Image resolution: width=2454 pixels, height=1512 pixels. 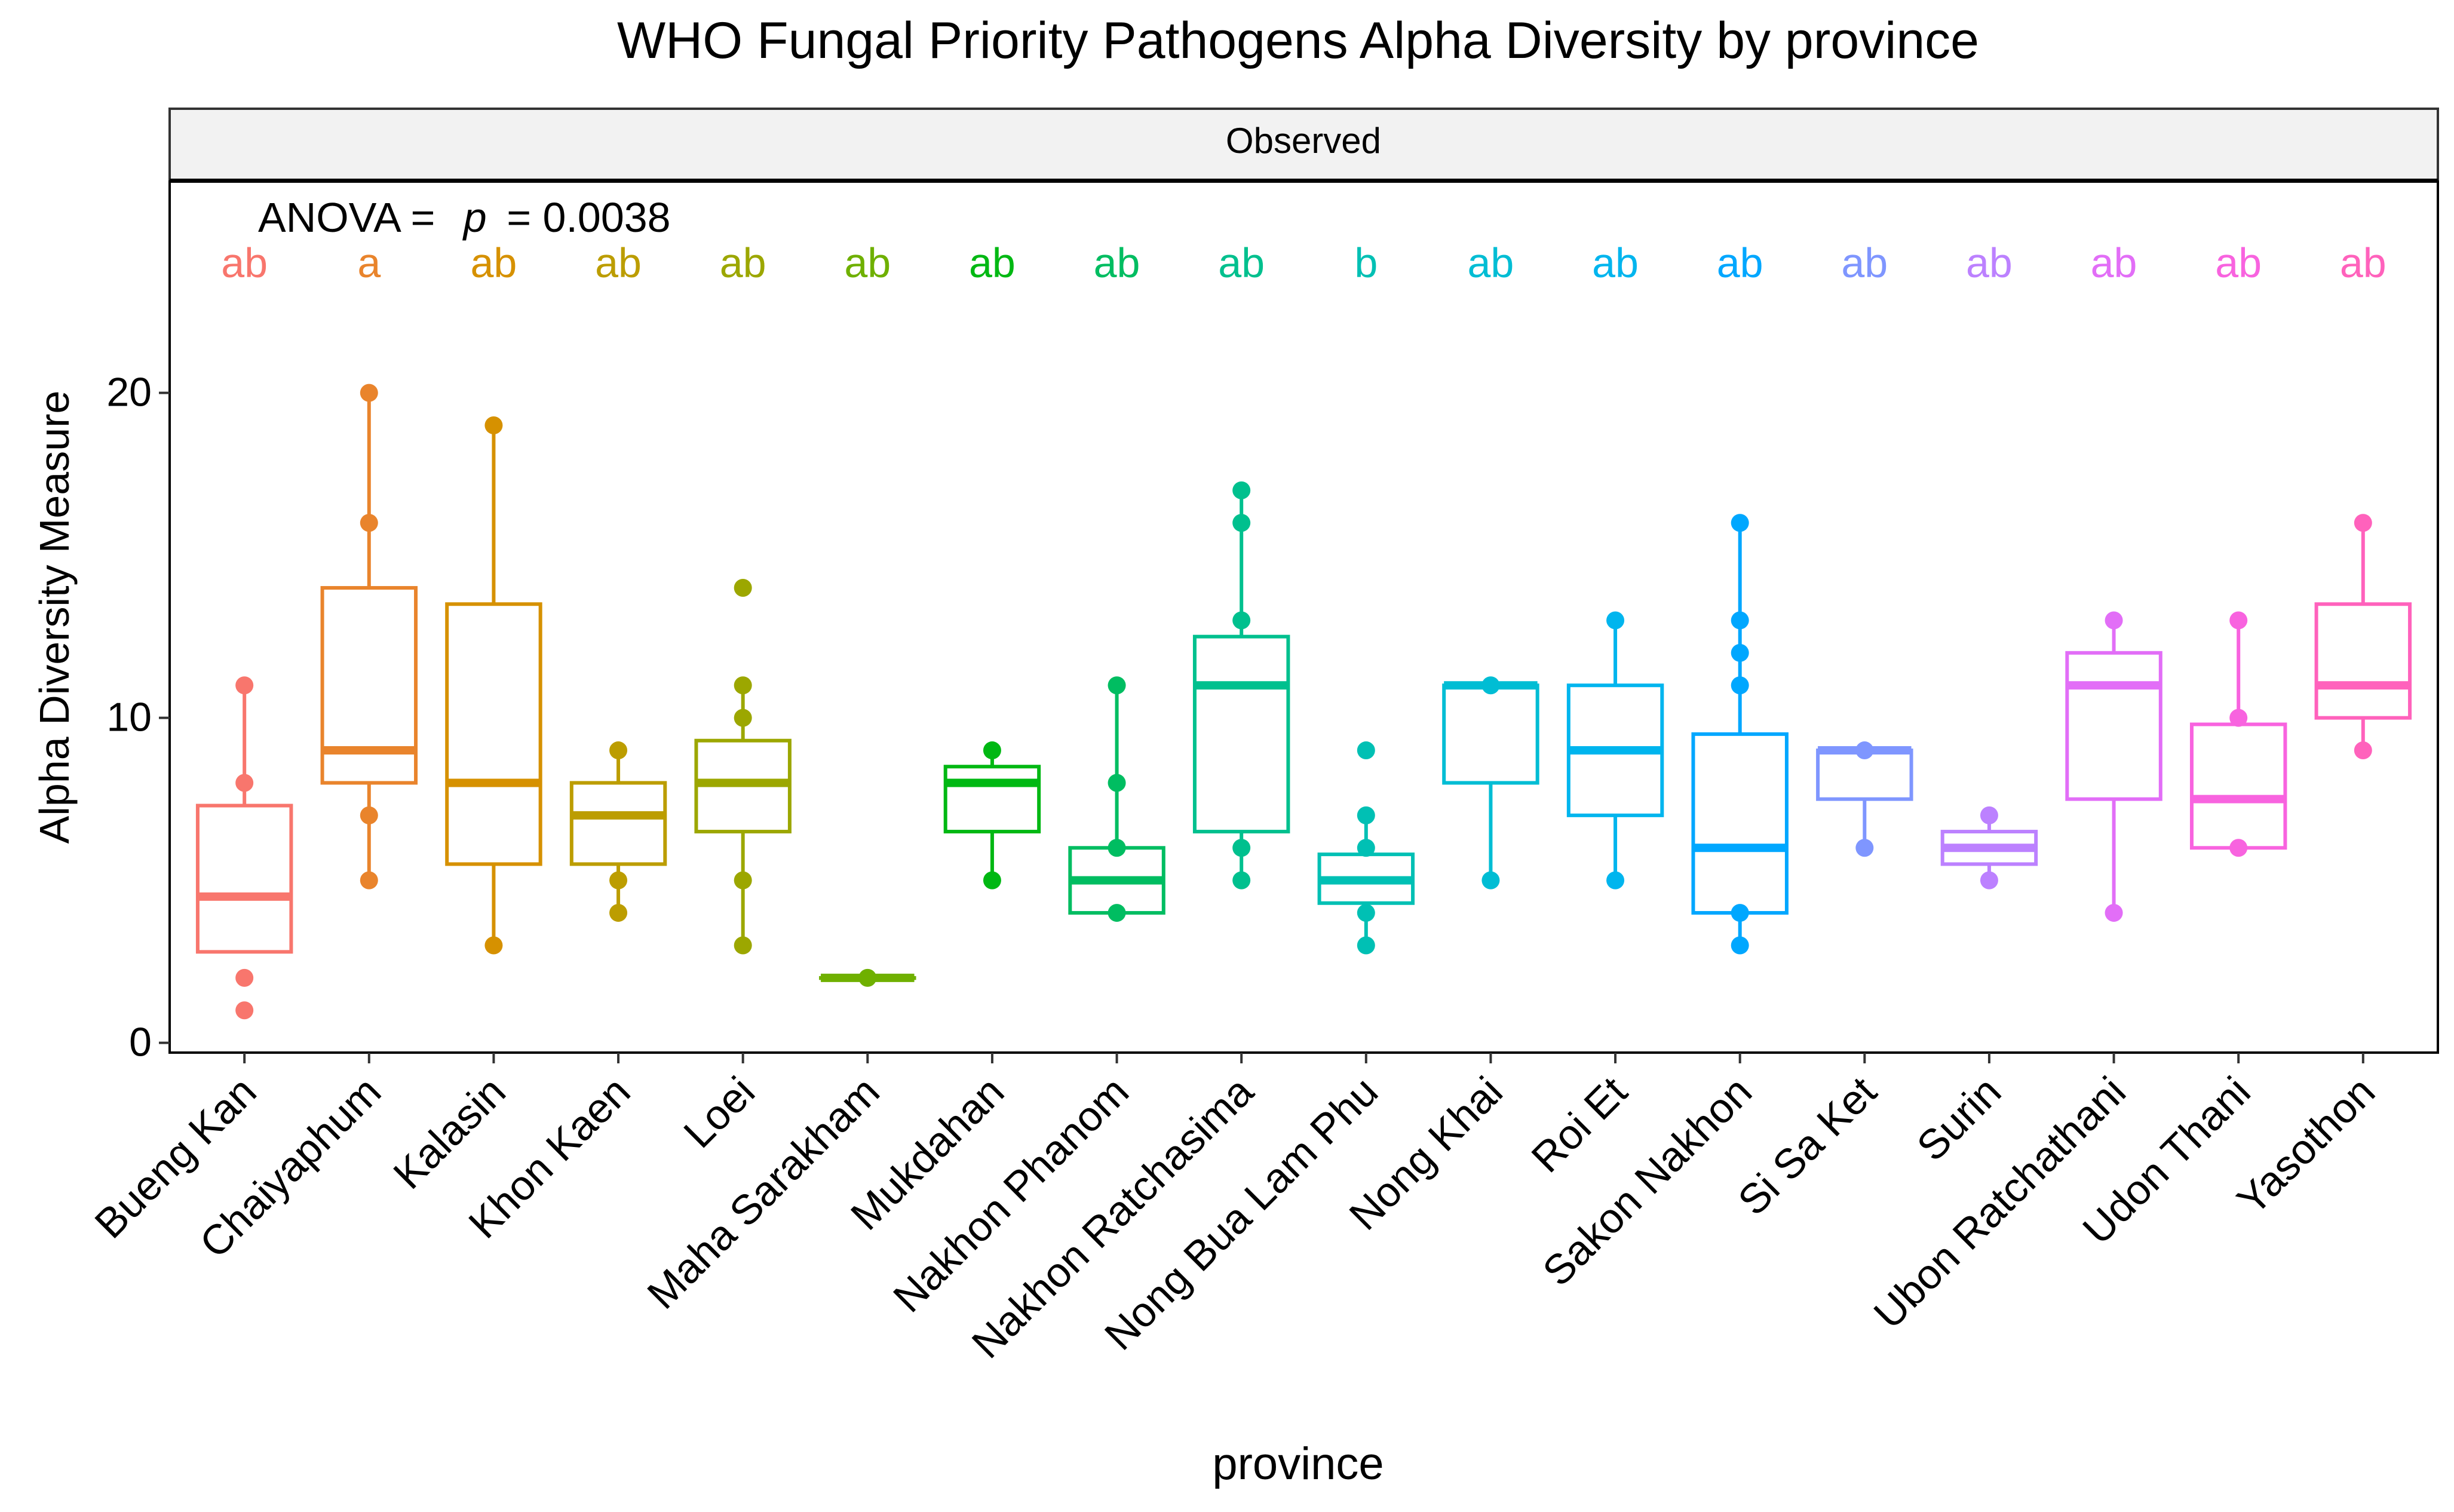 What do you see at coordinates (129, 717) in the screenshot?
I see `y-tick-label: 10` at bounding box center [129, 717].